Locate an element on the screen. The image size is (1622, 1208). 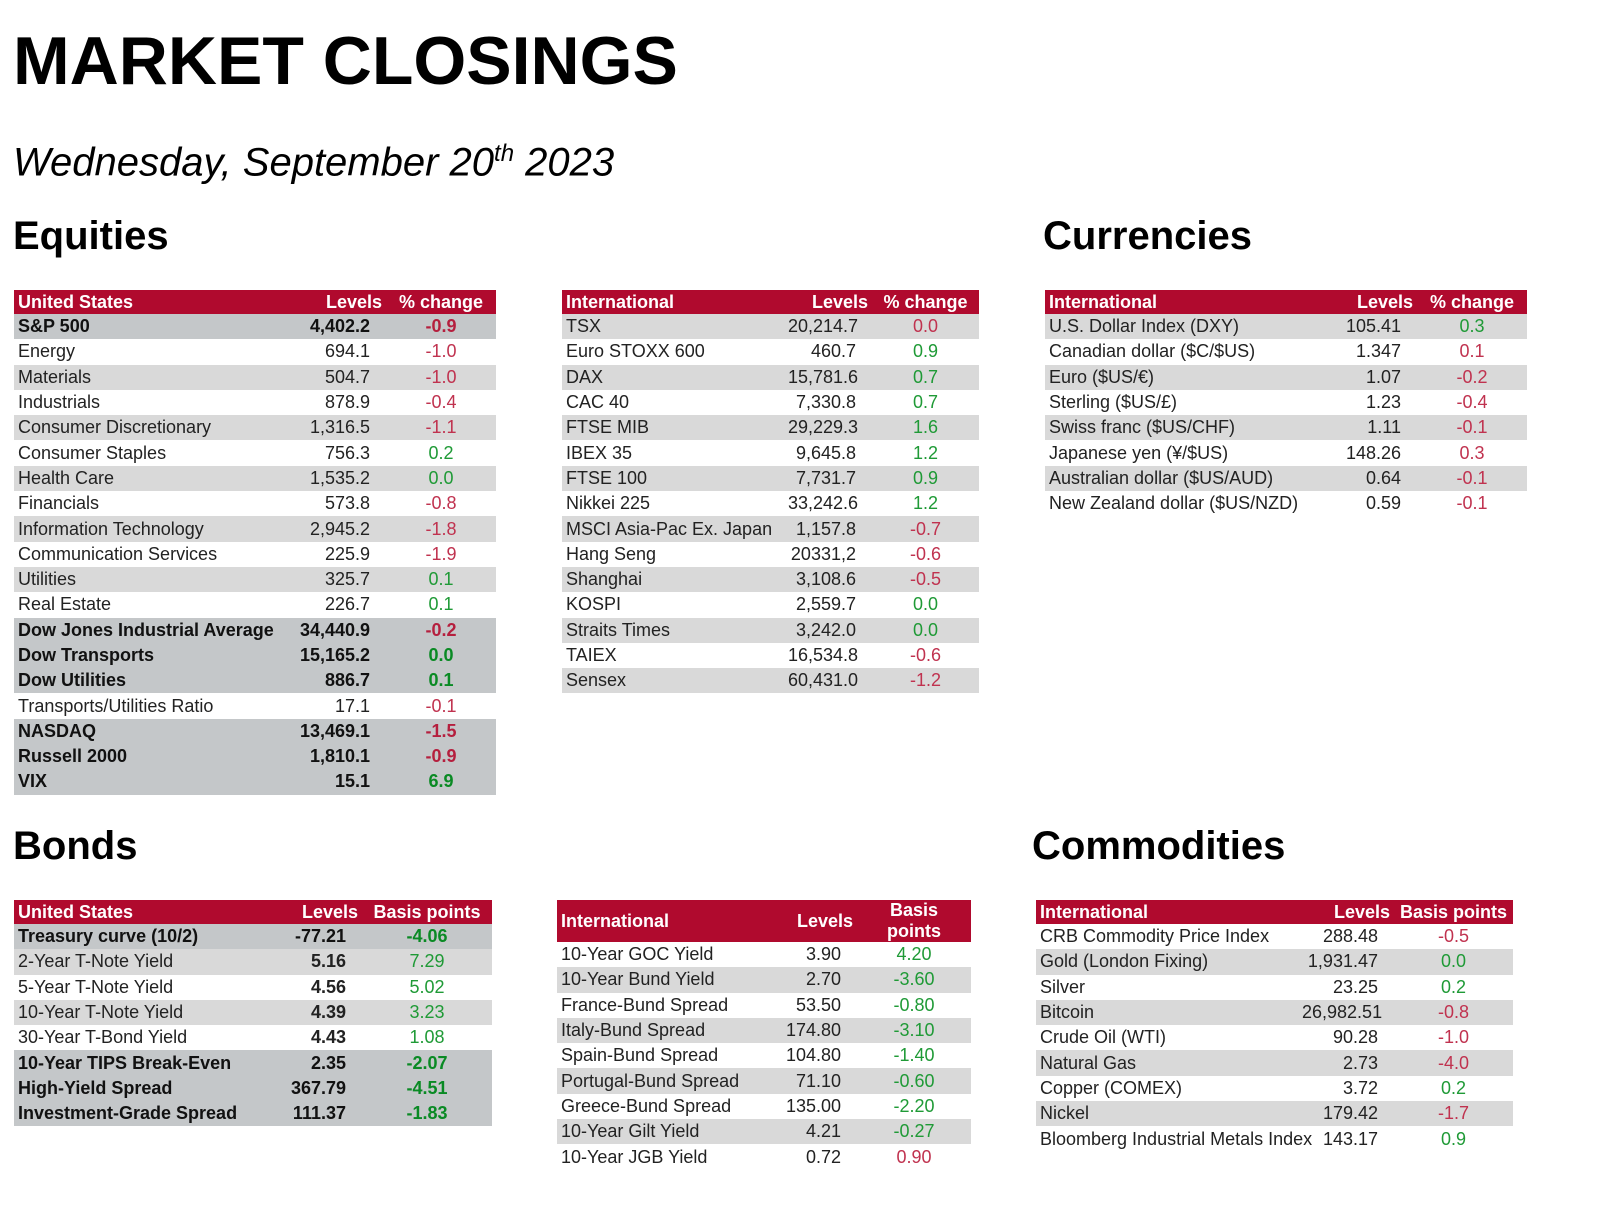
table-row: DAX 15,781.6 0.7 is located at coordinates (770, 377).